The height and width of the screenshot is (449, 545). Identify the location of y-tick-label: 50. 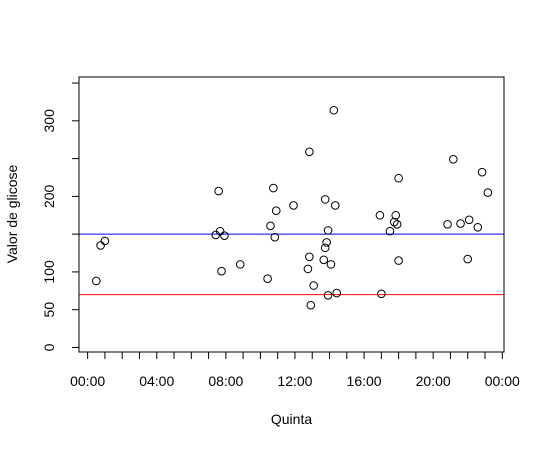
(49, 310).